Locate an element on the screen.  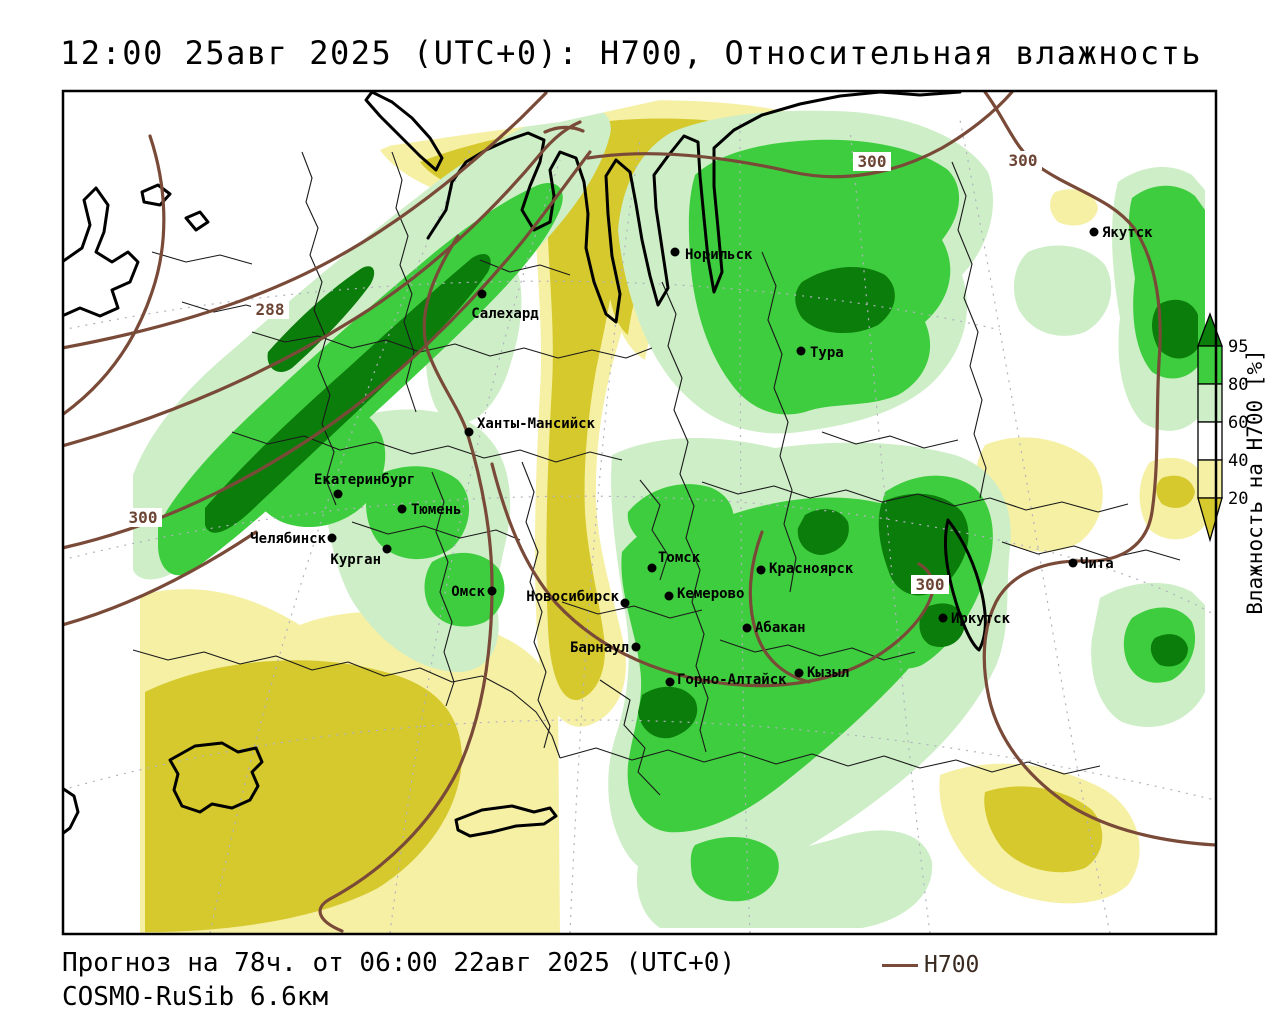
city-label: Кемерово is located at coordinates (710, 594).